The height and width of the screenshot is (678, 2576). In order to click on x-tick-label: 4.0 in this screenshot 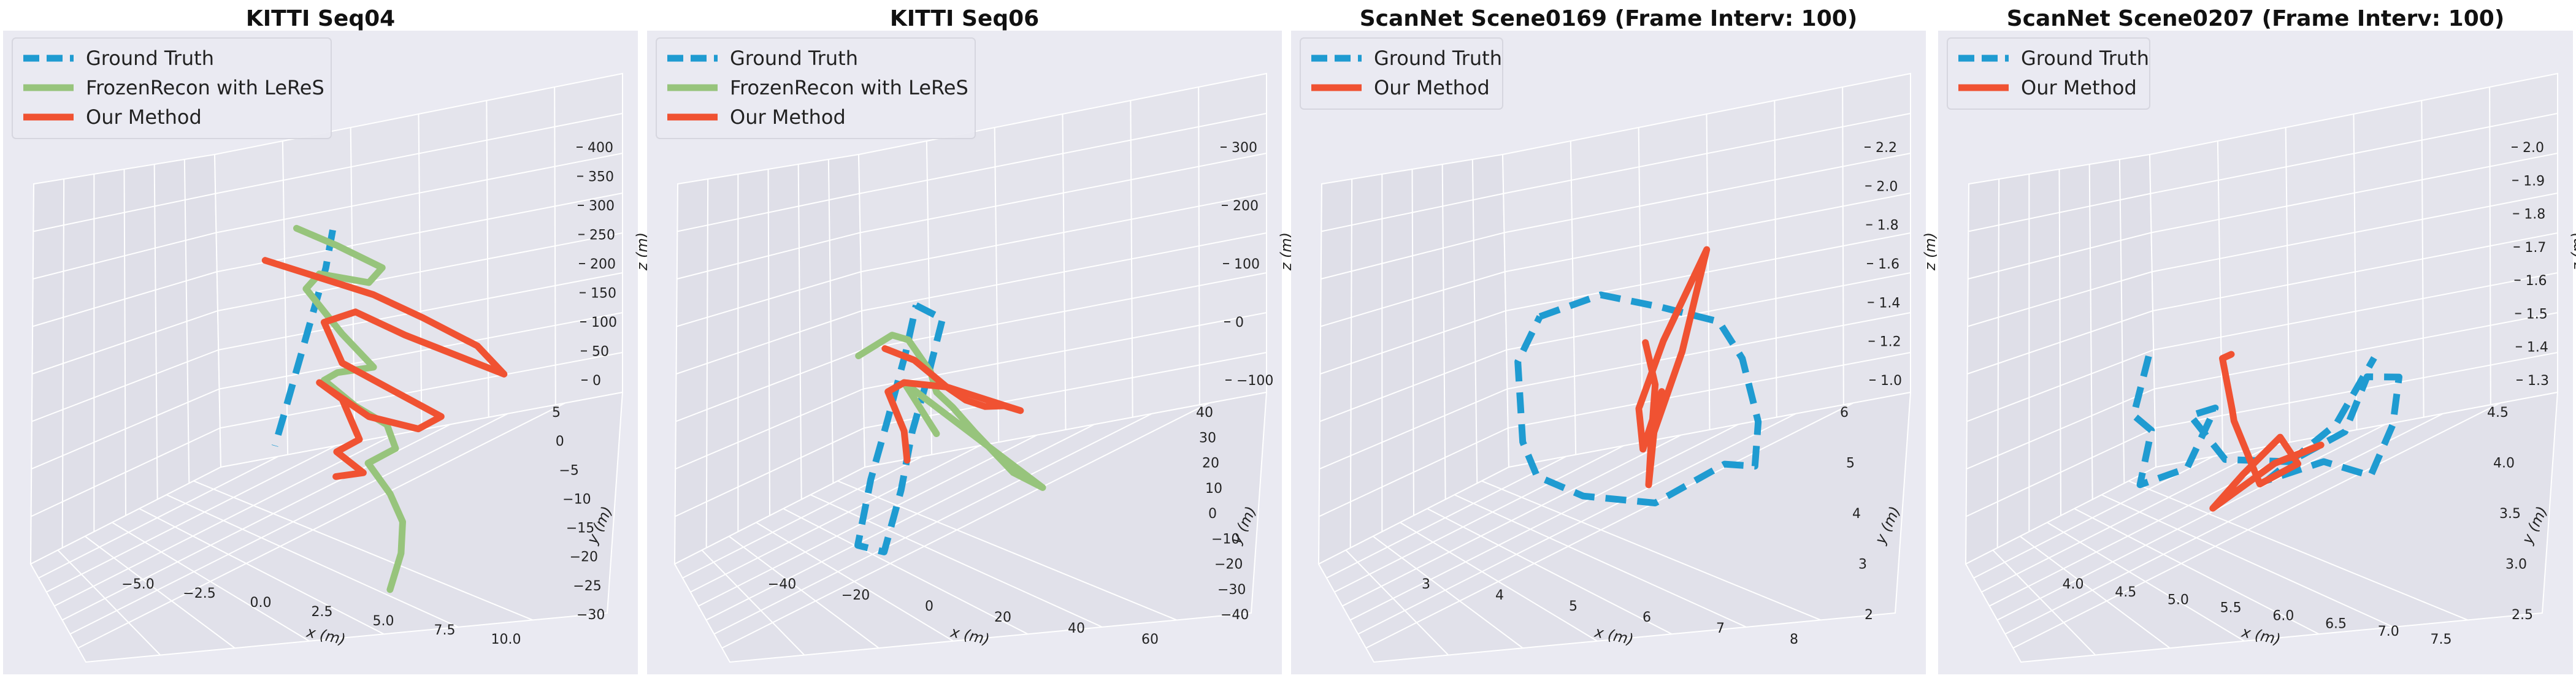, I will do `click(2073, 584)`.